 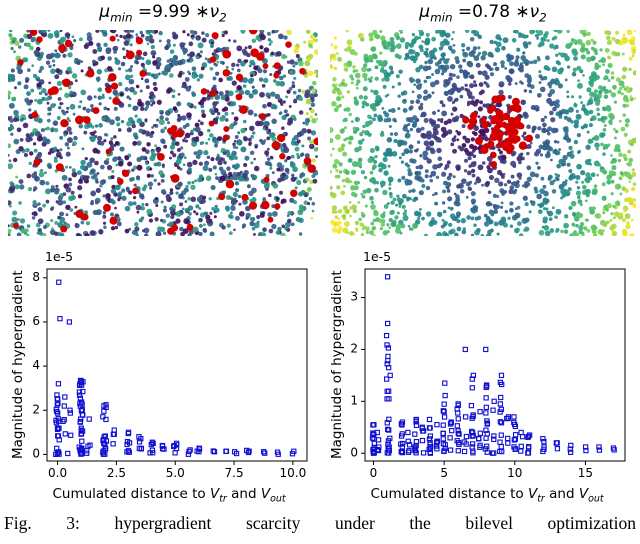 I want to click on title-equation: =9.99 ∗, so click(x=171, y=12).